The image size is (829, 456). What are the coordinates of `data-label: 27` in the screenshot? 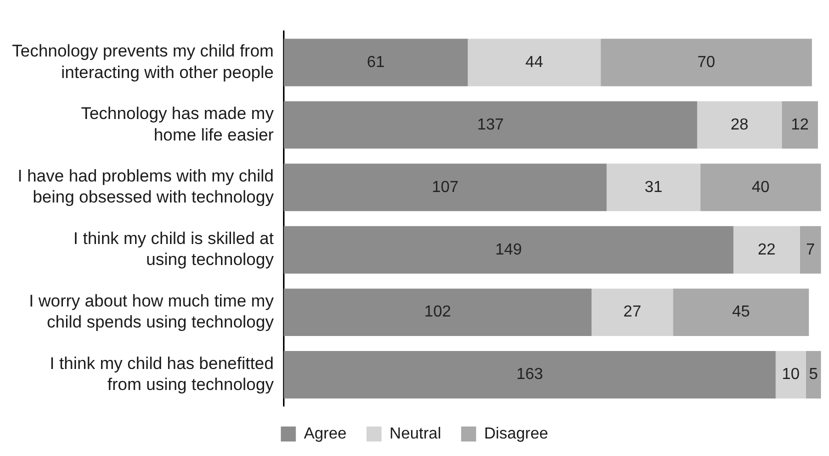 It's located at (632, 312).